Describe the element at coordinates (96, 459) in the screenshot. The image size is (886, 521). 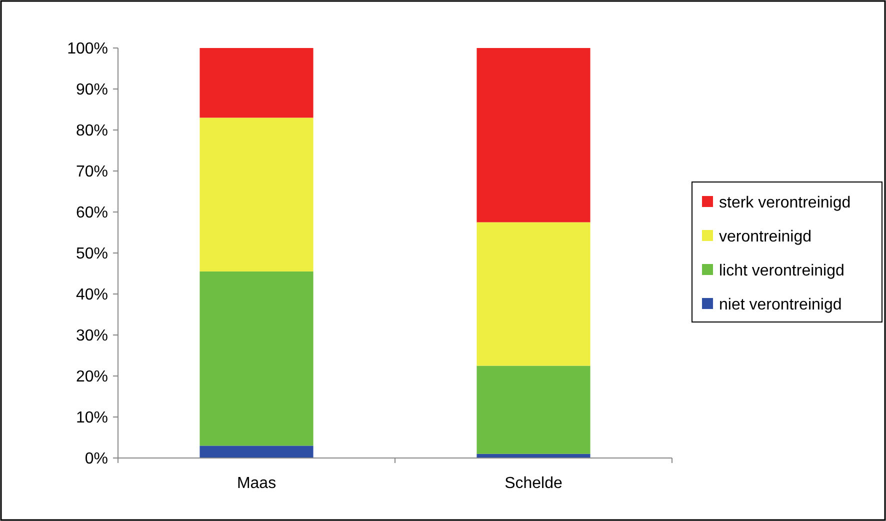
I see `y-tick-label: 0%` at that location.